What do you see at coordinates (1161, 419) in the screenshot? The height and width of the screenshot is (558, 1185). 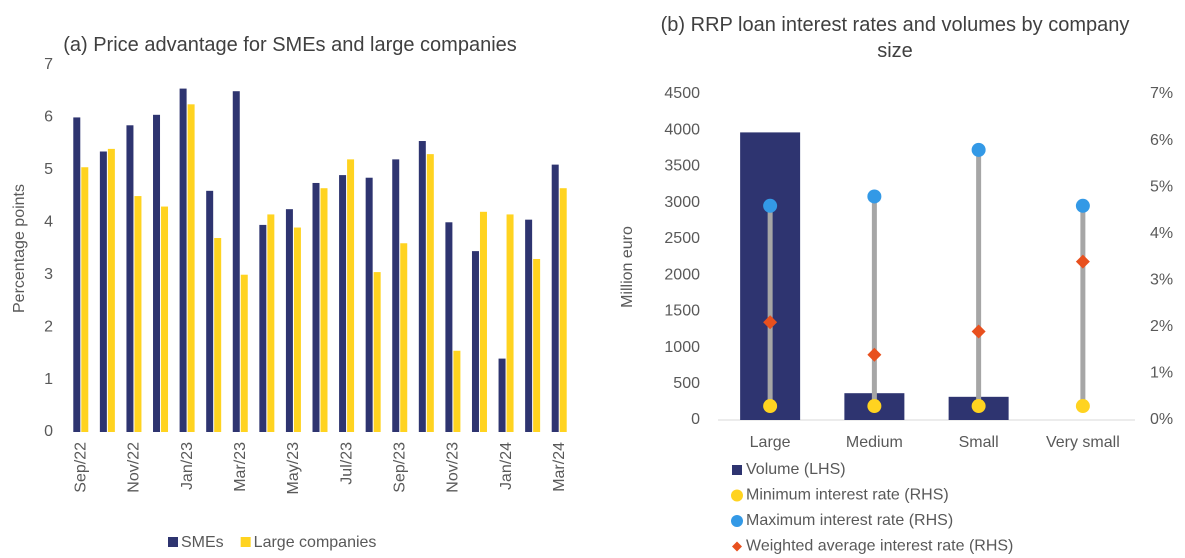 I see `y2-tick-label: 0%` at bounding box center [1161, 419].